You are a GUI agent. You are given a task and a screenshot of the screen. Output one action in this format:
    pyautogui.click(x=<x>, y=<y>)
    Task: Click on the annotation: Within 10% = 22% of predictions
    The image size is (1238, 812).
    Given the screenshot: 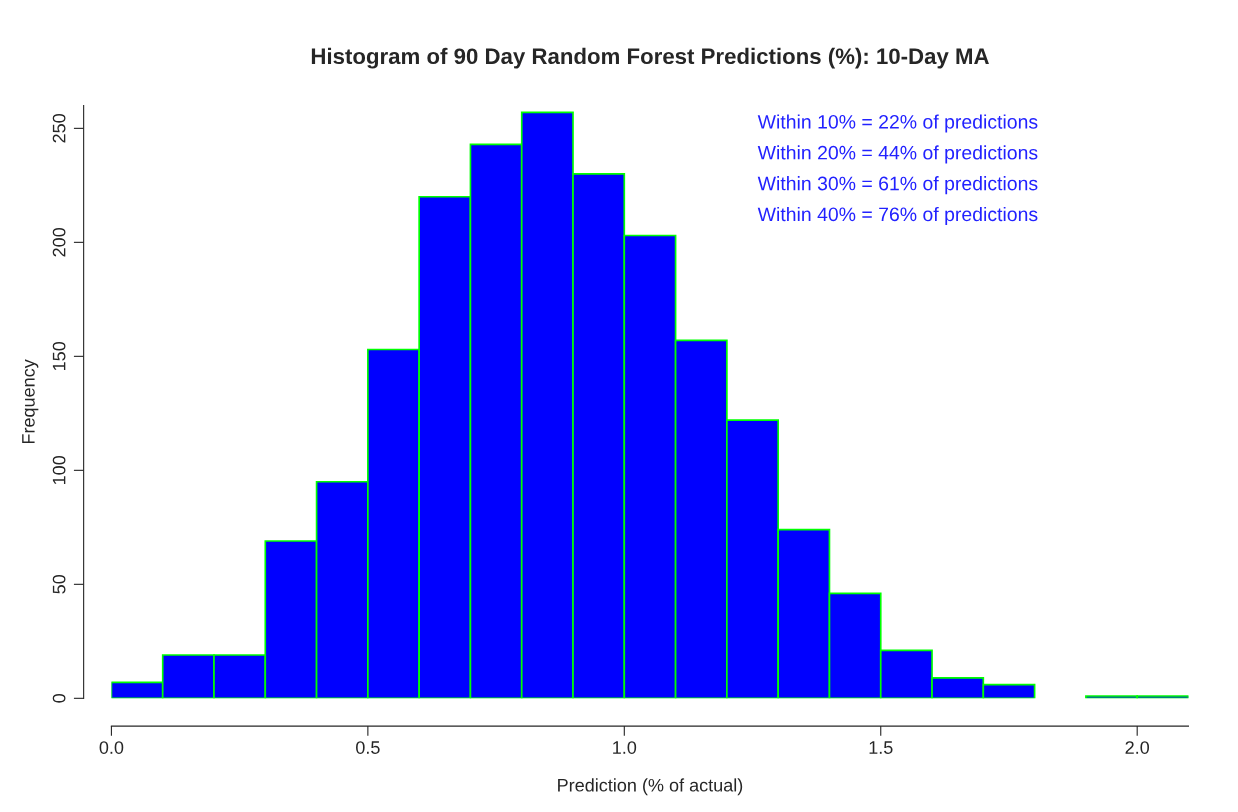 What is the action you would take?
    pyautogui.click(x=897, y=123)
    